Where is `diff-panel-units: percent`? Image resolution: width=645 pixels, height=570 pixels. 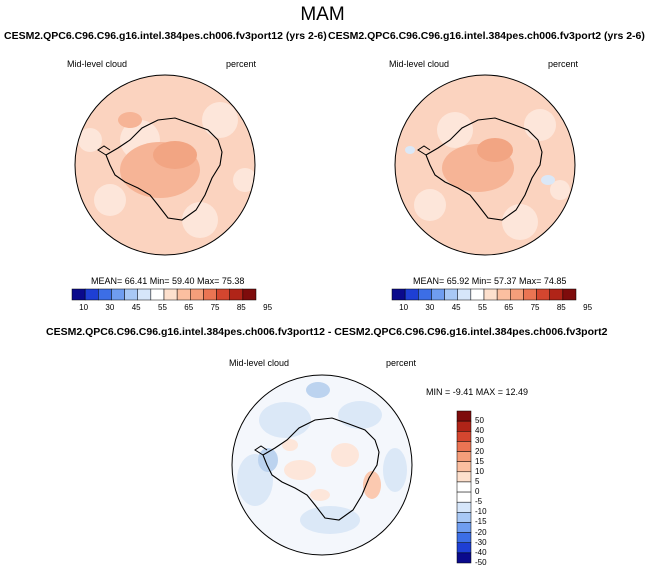
diff-panel-units: percent is located at coordinates (401, 363).